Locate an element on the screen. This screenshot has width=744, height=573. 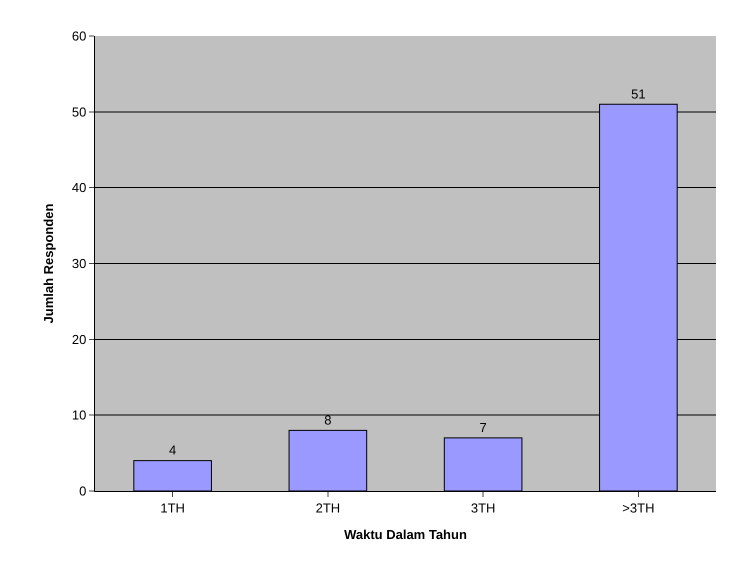
data-label: 4 is located at coordinates (172, 450).